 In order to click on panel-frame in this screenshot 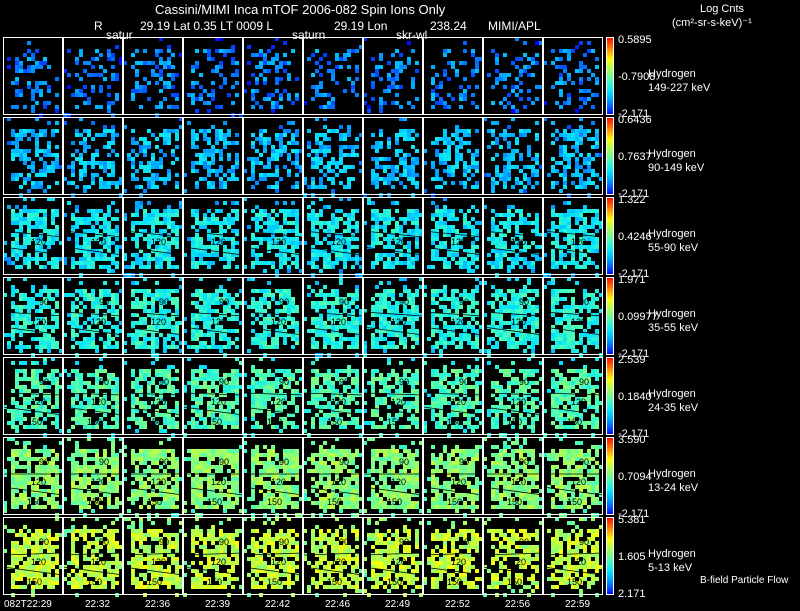, I will do `click(453, 316)`.